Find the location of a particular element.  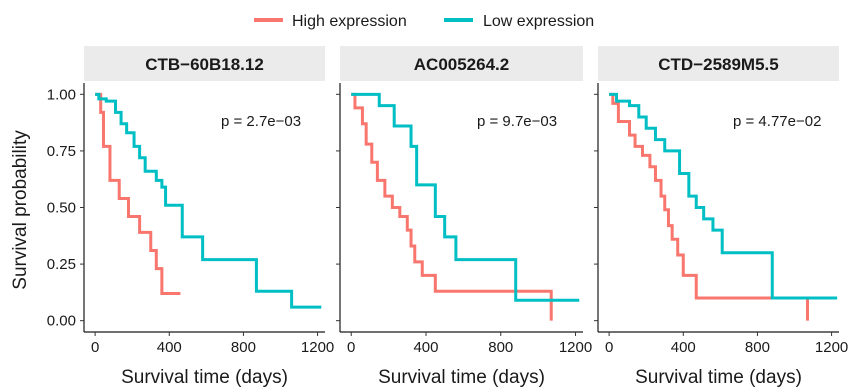

y-tick-label: 0.75 is located at coordinates (61, 151).